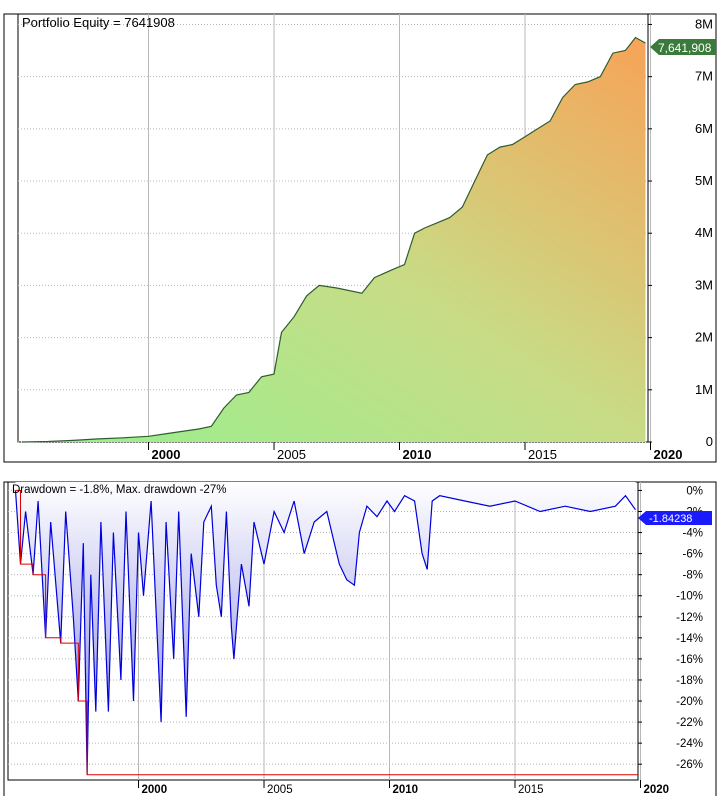 Image resolution: width=726 pixels, height=796 pixels. Describe the element at coordinates (689, 618) in the screenshot. I see `y-tick-label: -12%` at that location.